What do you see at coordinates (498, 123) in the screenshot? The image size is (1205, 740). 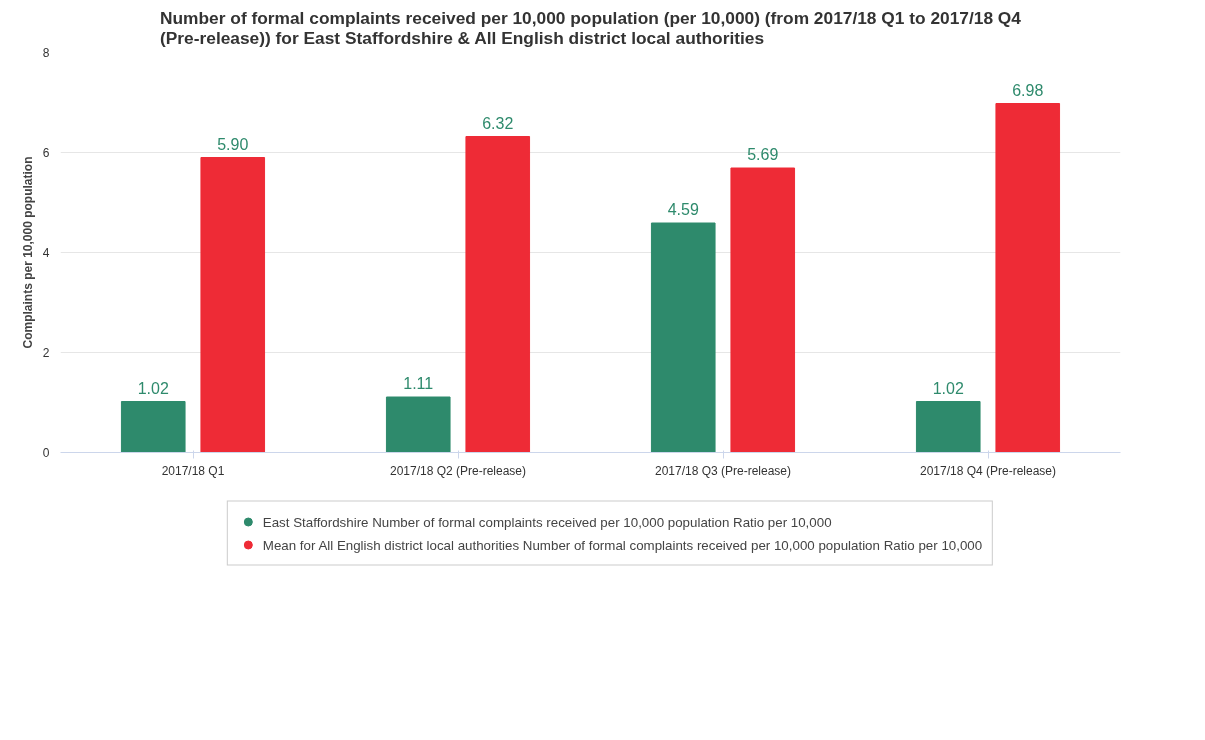 I see `data-label: 6.32` at bounding box center [498, 123].